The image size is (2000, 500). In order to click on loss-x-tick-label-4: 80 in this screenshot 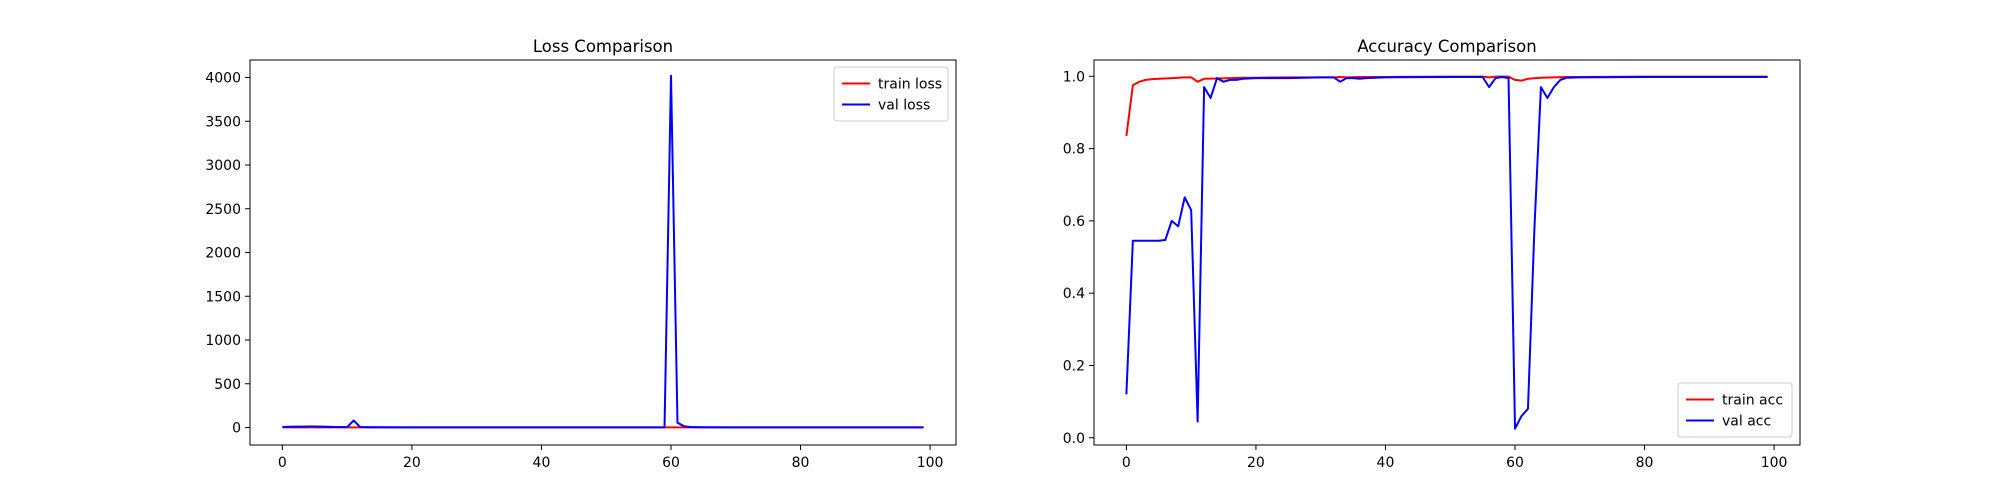, I will do `click(801, 463)`.